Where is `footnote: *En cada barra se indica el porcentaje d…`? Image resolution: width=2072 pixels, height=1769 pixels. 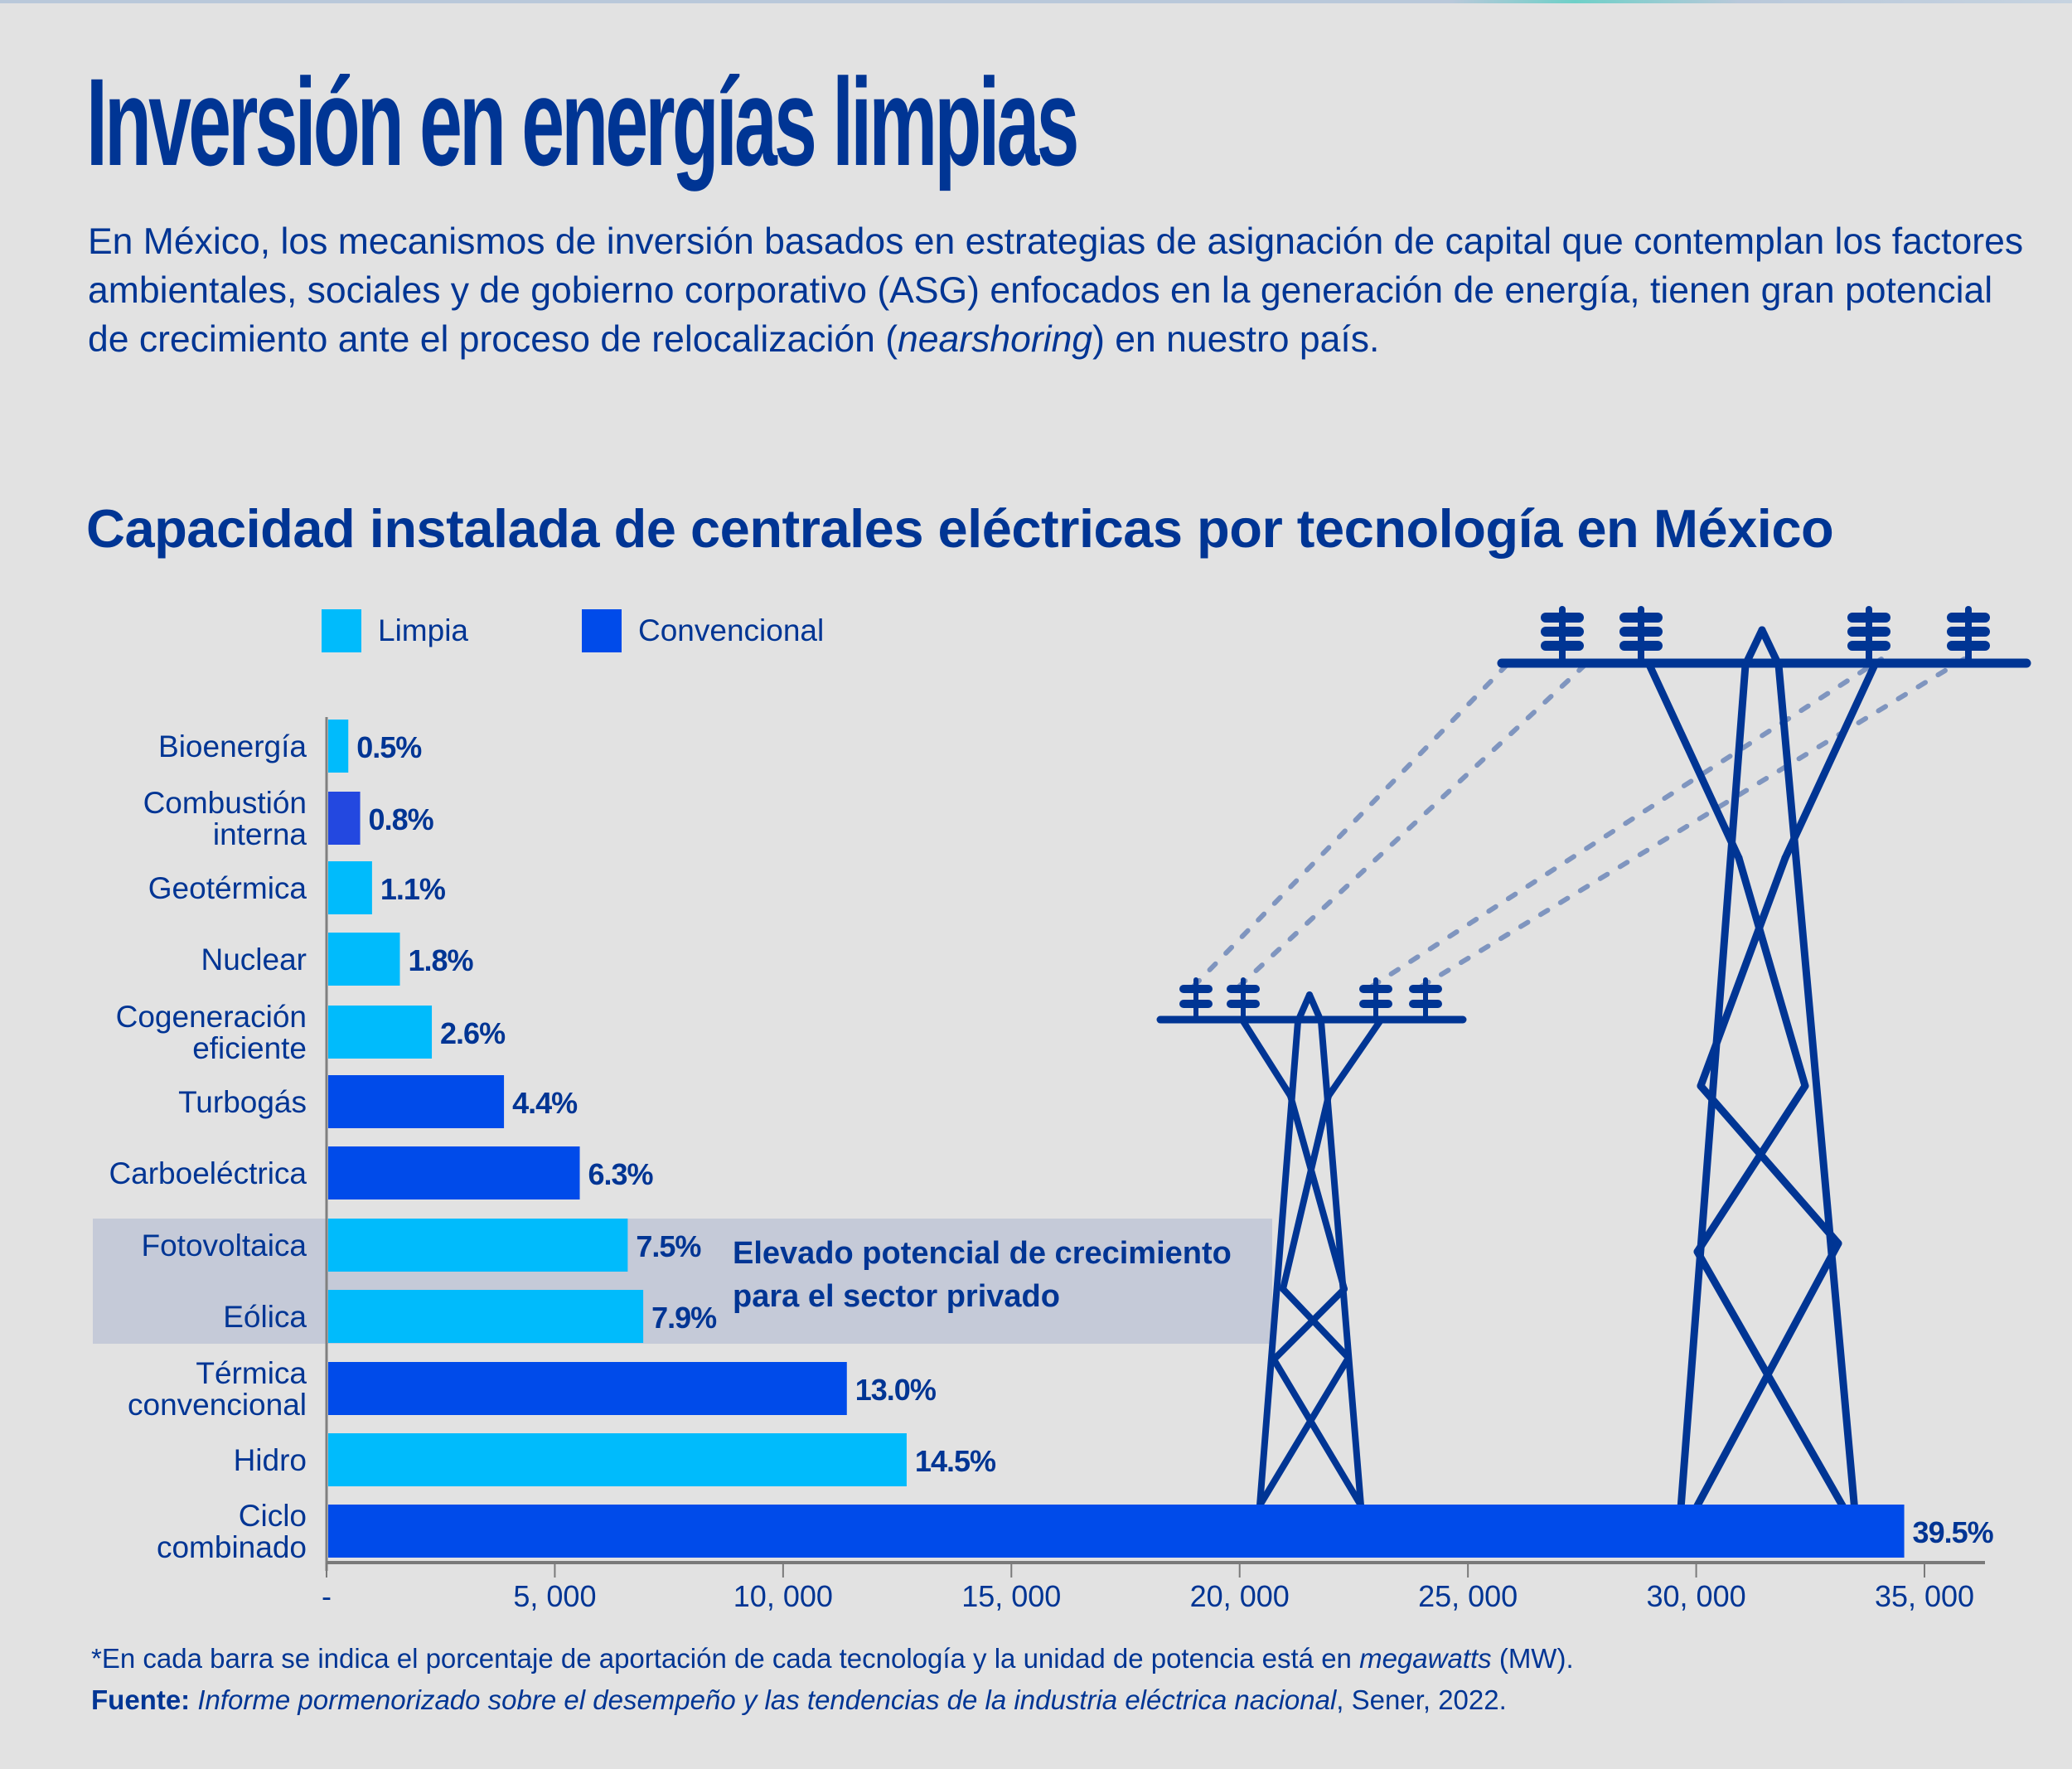
footnote: *En cada barra se indica el porcentaje d… is located at coordinates (832, 1658).